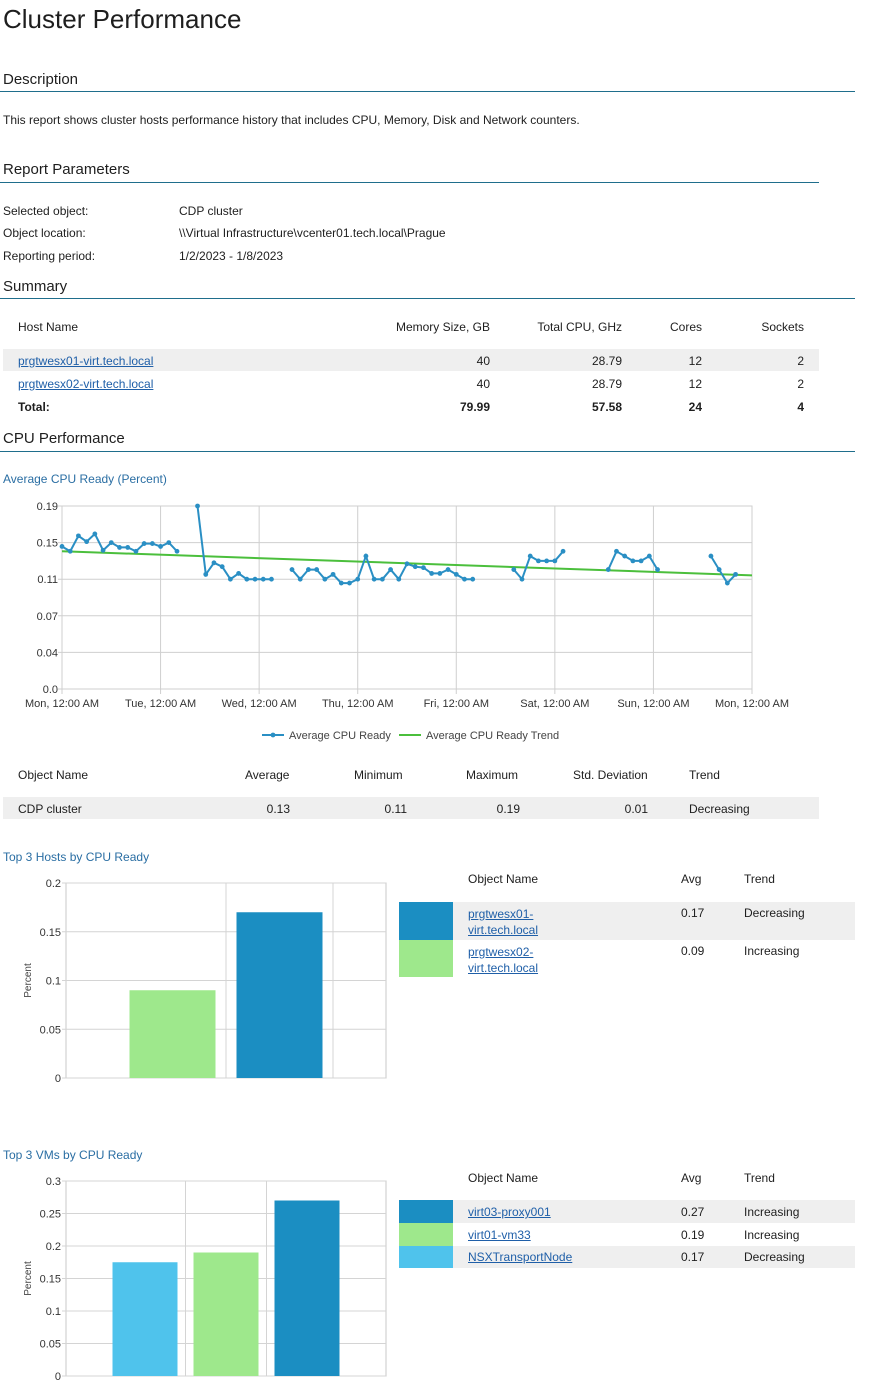 The height and width of the screenshot is (1390, 879). Describe the element at coordinates (501, 914) in the screenshot. I see `host-link-line-1: prgtwesx01-` at that location.